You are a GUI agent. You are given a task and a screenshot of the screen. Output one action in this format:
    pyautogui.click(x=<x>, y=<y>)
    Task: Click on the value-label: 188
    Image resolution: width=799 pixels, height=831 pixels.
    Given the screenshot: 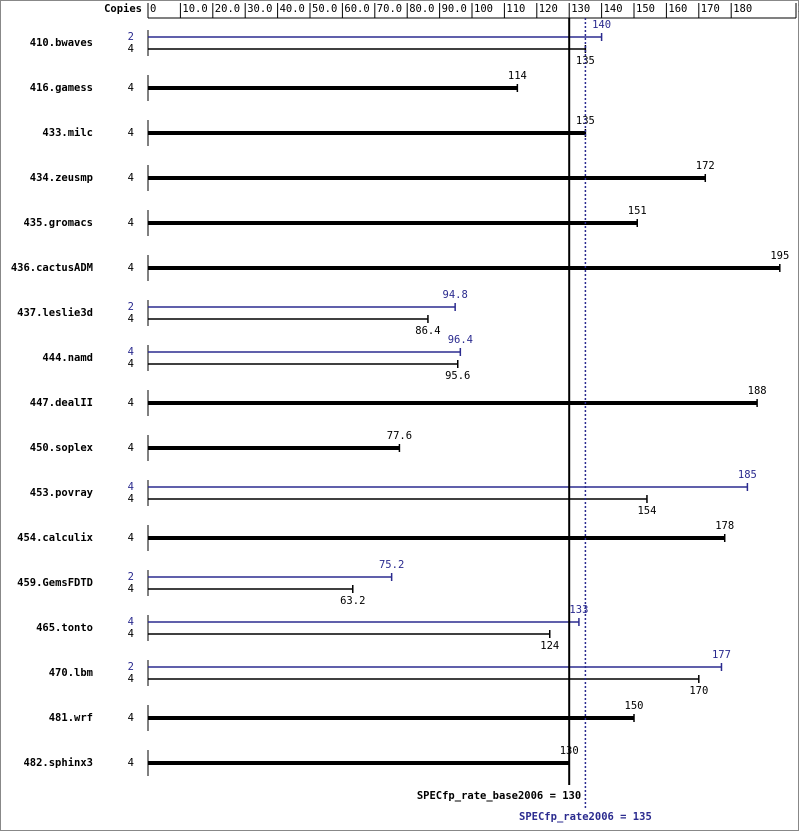 What is the action you would take?
    pyautogui.click(x=757, y=391)
    